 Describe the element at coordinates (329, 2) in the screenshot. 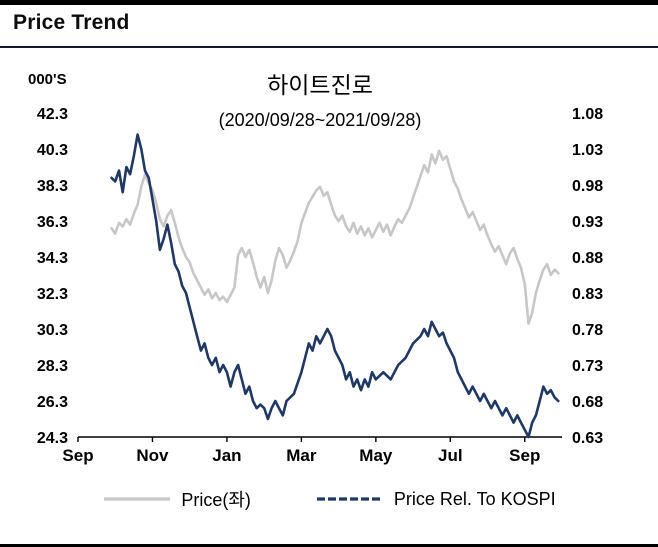

I see `top-border-bar` at that location.